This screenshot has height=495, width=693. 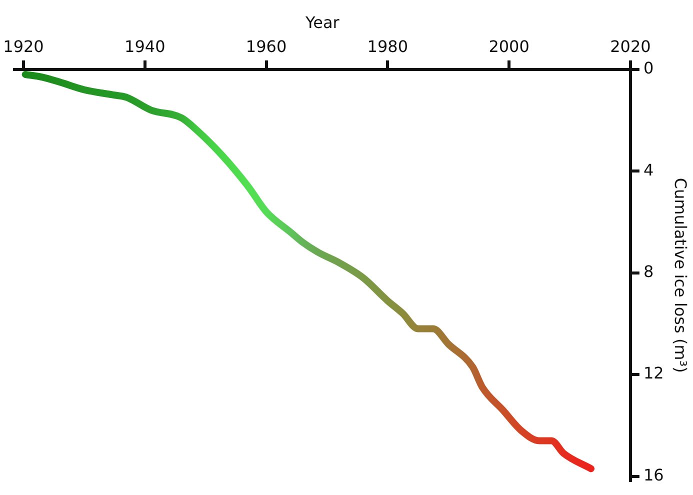 What do you see at coordinates (266, 46) in the screenshot?
I see `x-tick-label: 1960` at bounding box center [266, 46].